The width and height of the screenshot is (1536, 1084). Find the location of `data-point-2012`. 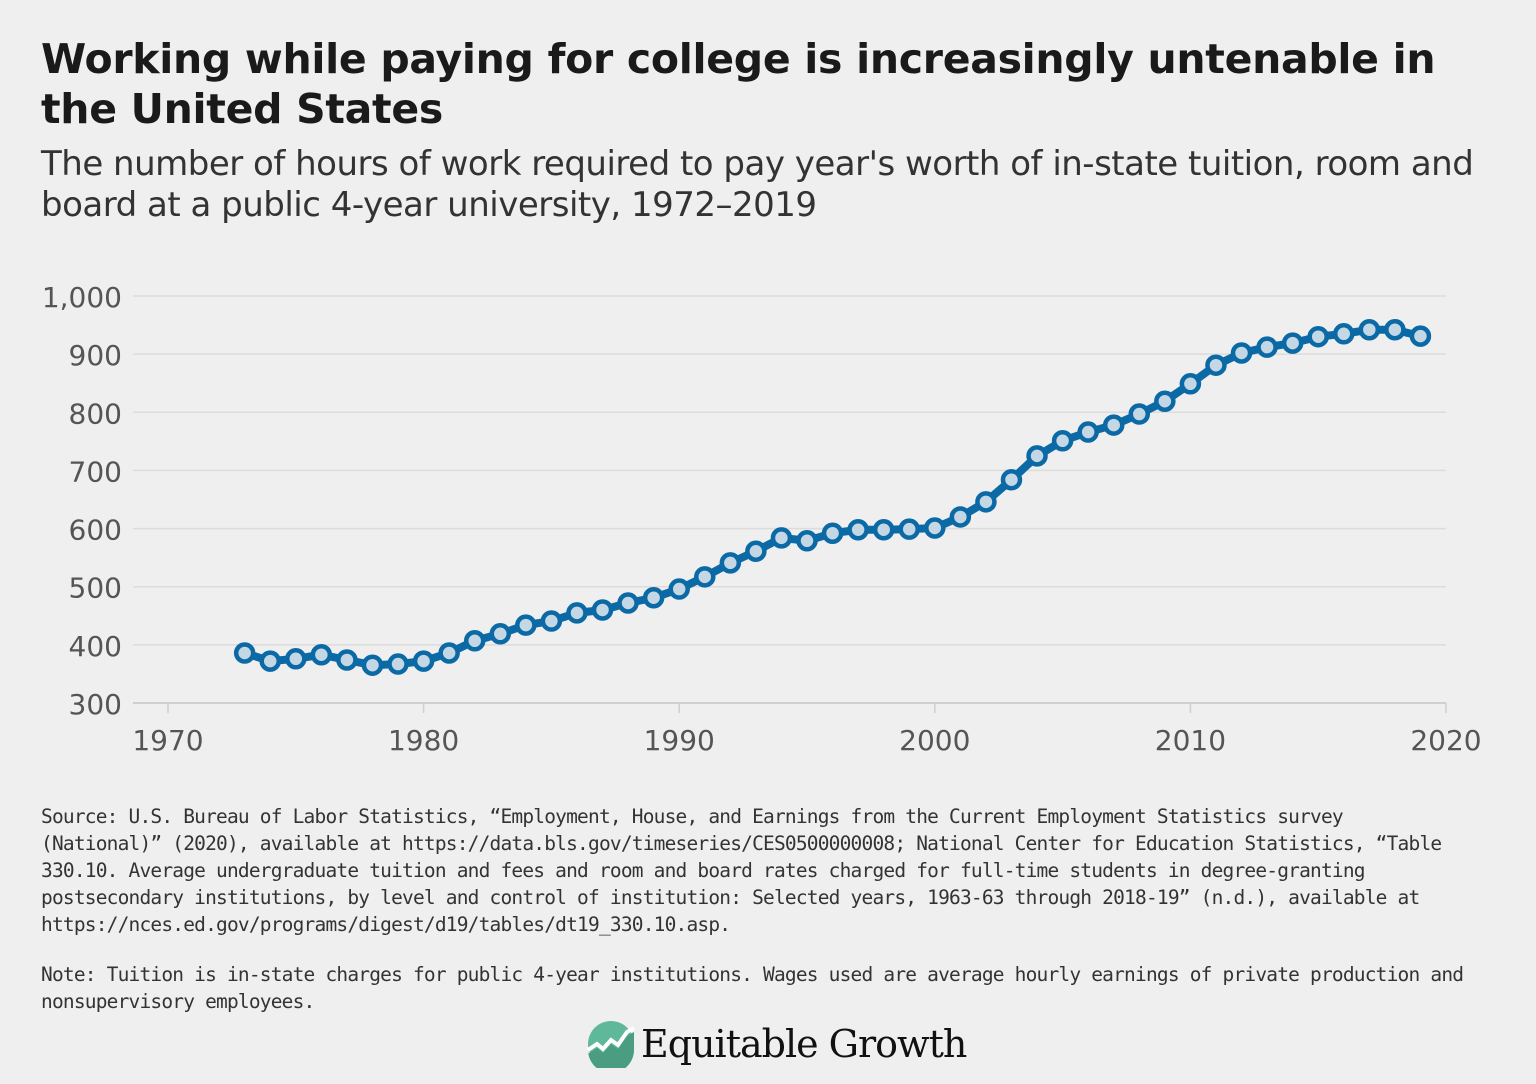

data-point-2012 is located at coordinates (1241, 353).